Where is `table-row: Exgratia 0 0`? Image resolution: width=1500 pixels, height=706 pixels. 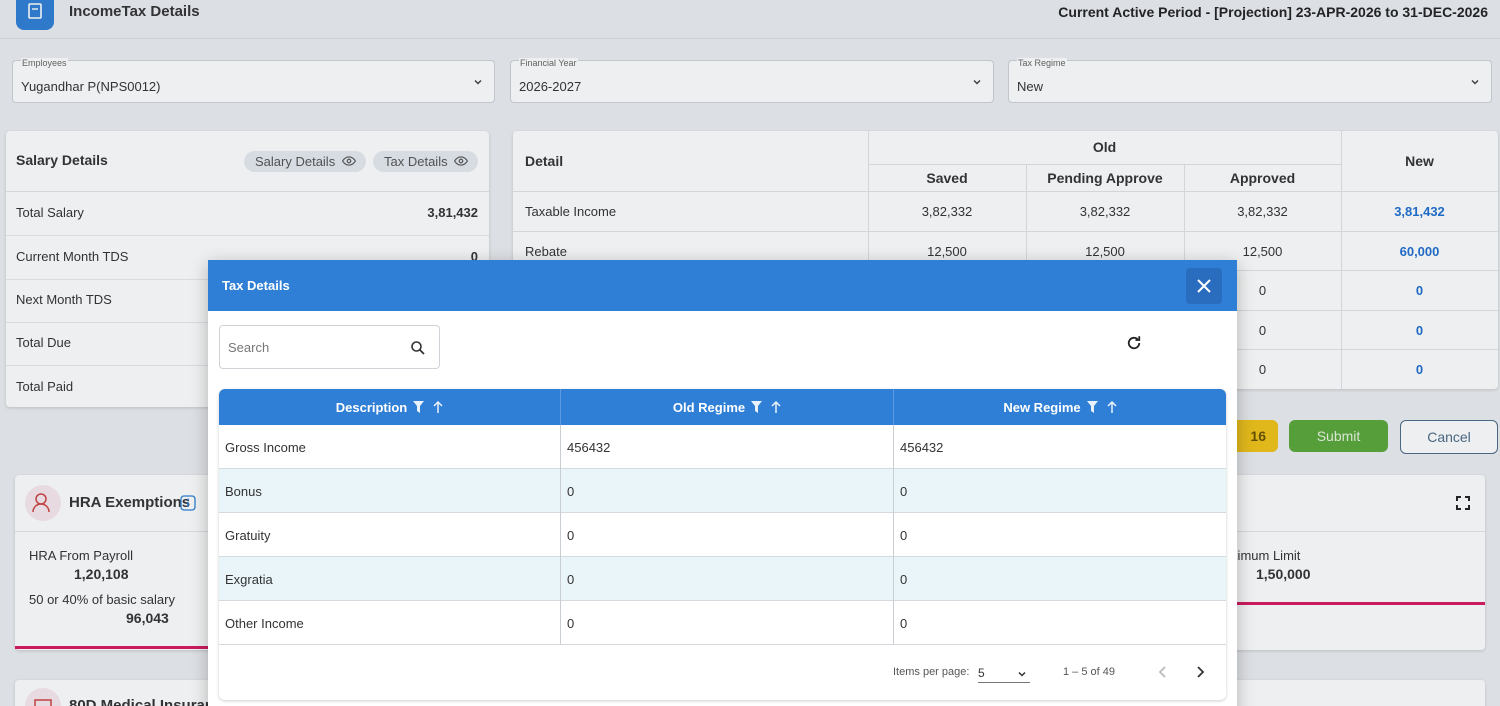 table-row: Exgratia 0 0 is located at coordinates (722, 579).